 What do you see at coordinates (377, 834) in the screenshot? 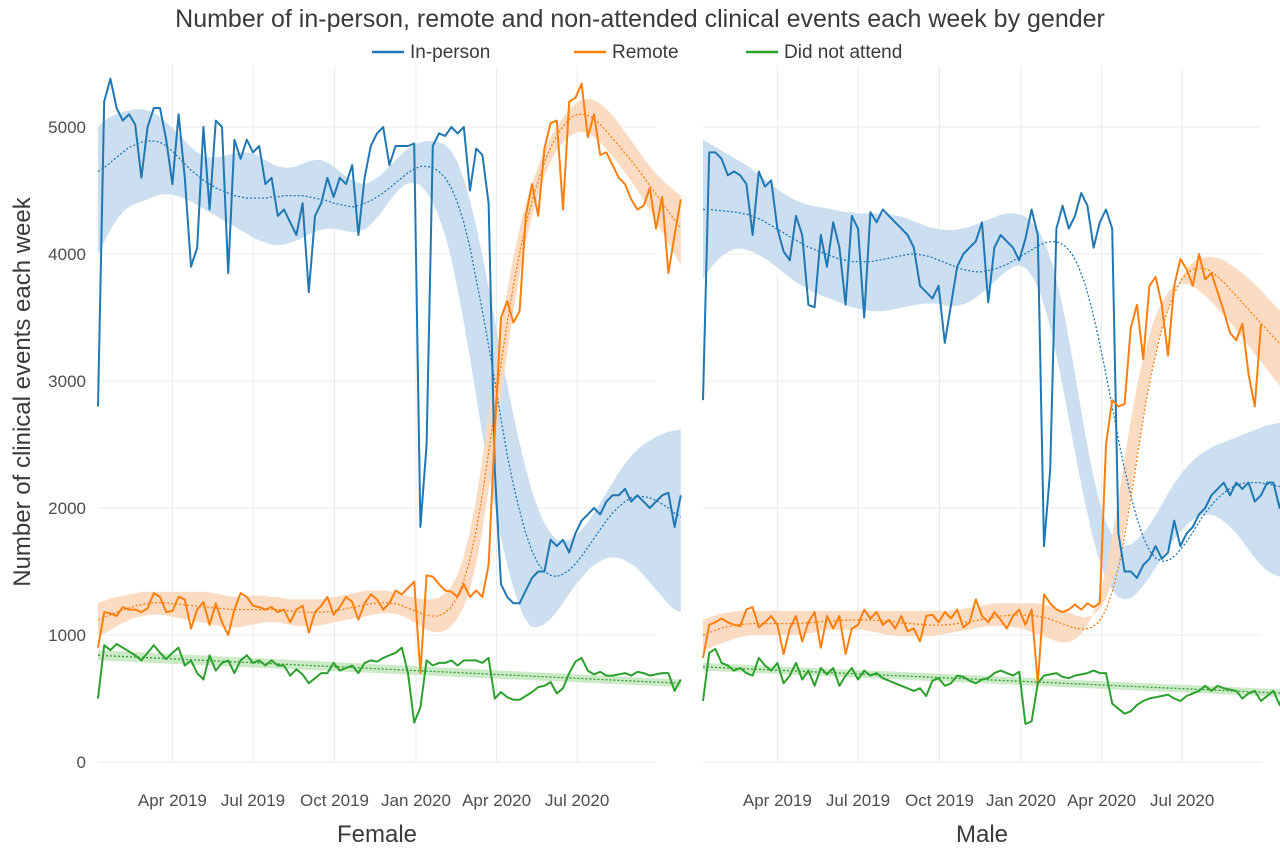
I see `facet-label-female: Female` at bounding box center [377, 834].